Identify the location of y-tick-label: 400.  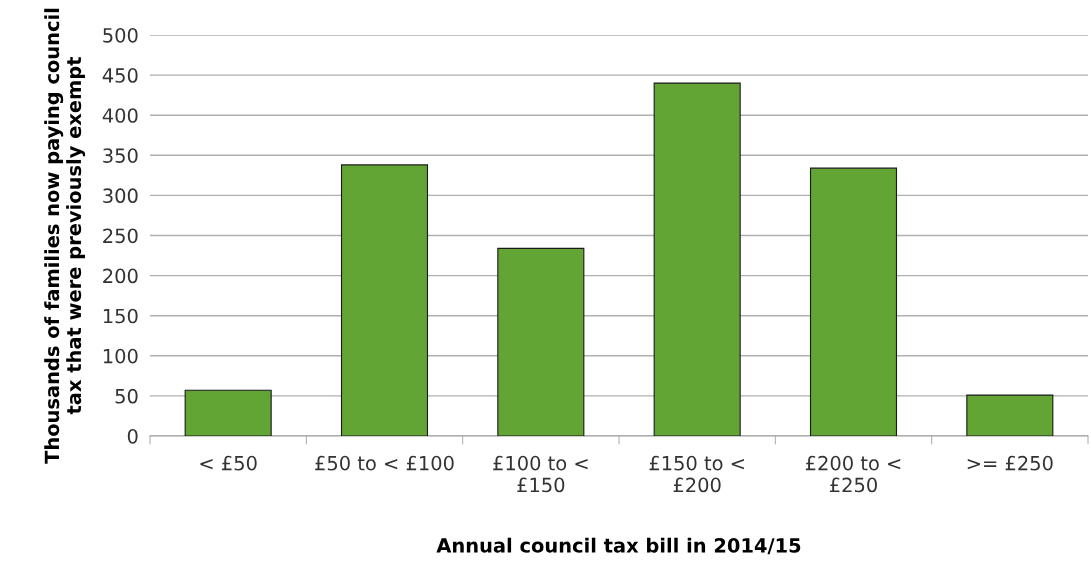
(120, 115).